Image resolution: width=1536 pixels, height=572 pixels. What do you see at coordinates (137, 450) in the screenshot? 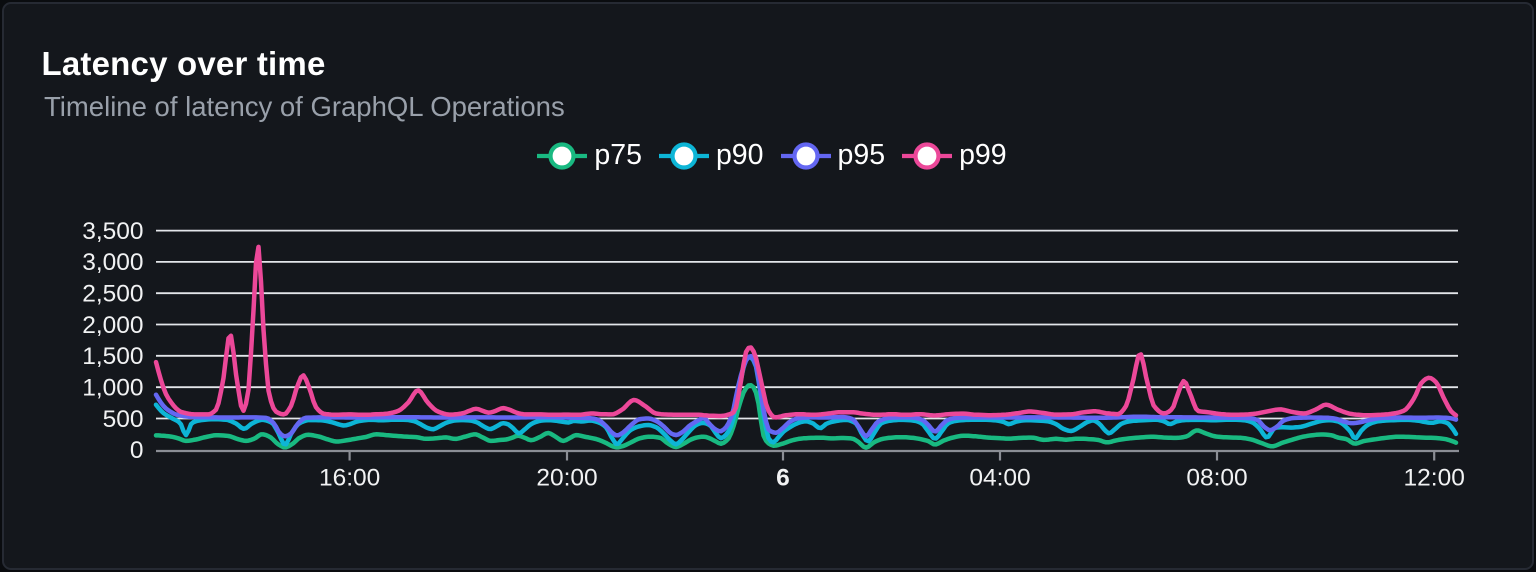
I see `svg-text: 0` at bounding box center [137, 450].